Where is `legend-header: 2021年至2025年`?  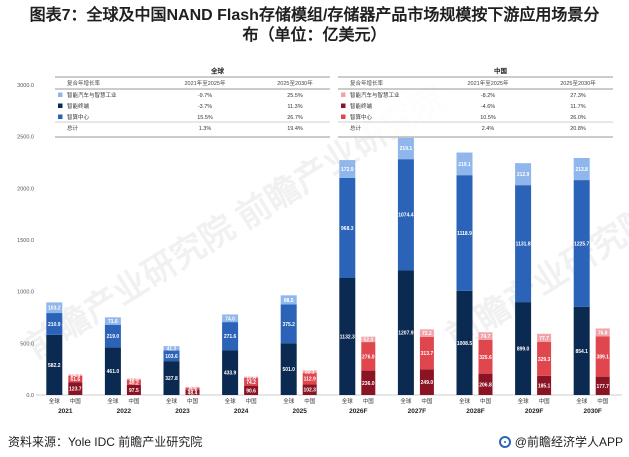 legend-header: 2021年至2025年 is located at coordinates (205, 83).